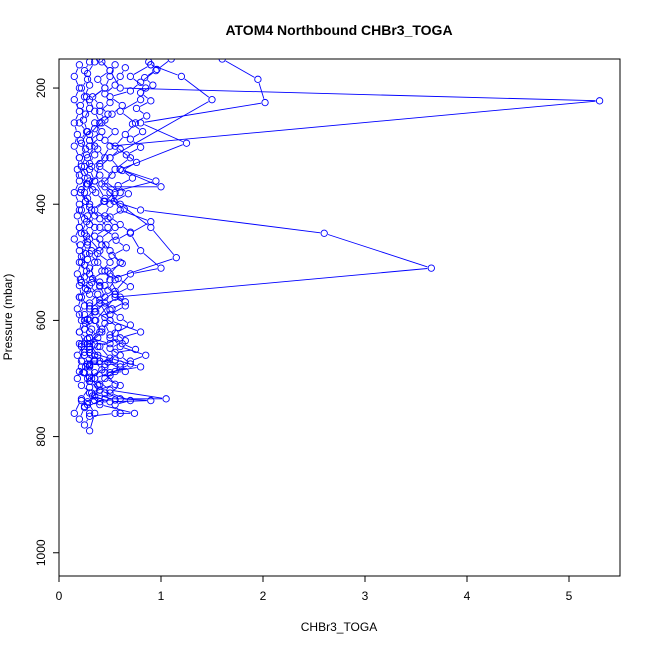 This screenshot has width=650, height=655. I want to click on x-tick-label: 4, so click(467, 596).